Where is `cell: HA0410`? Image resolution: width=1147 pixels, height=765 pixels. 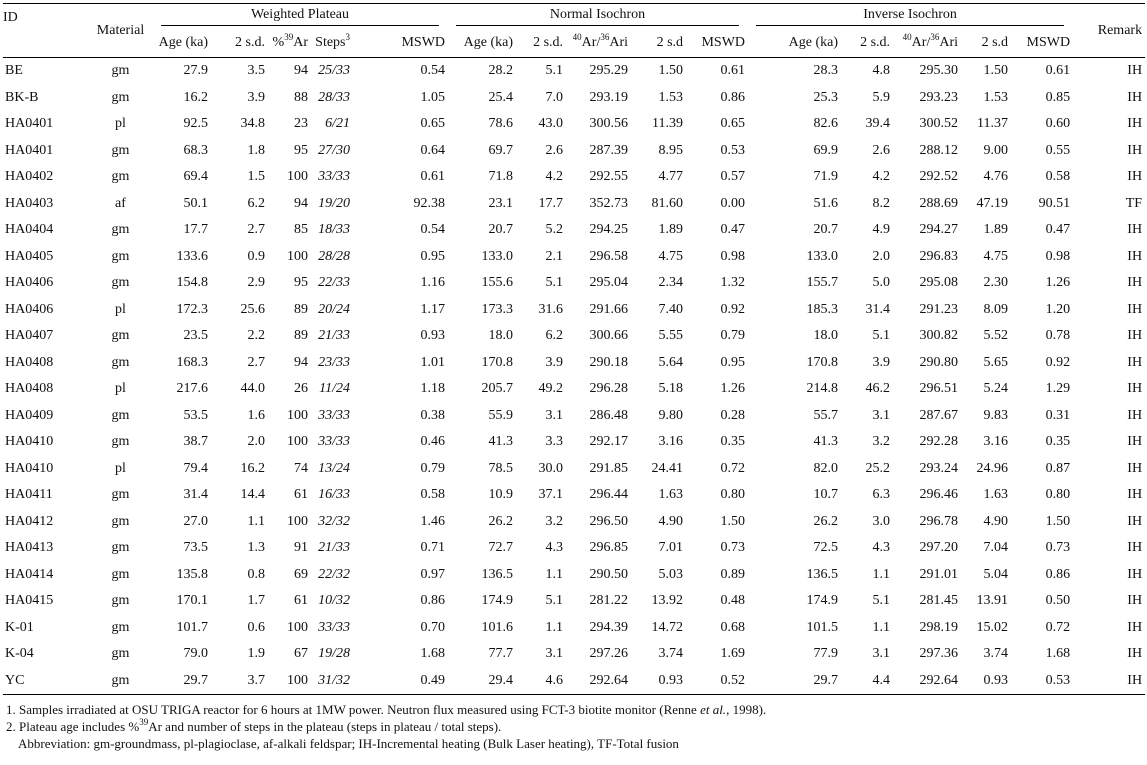
cell: HA0410 is located at coordinates (29, 468).